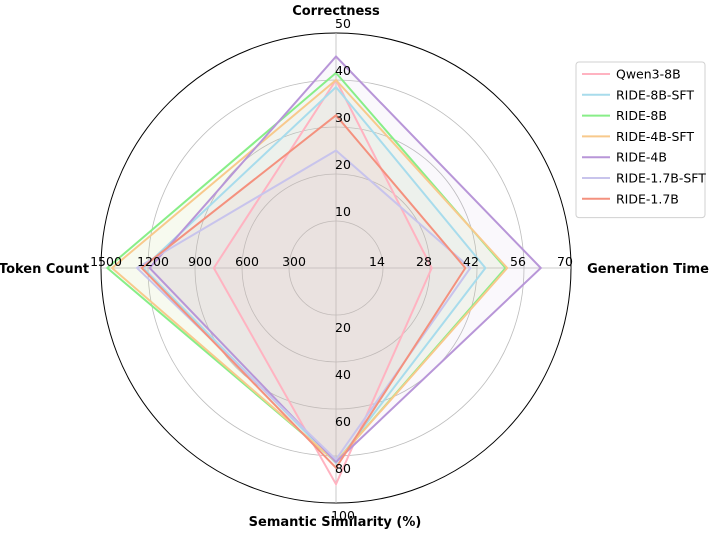  I want to click on tick-label: 30, so click(343, 117).